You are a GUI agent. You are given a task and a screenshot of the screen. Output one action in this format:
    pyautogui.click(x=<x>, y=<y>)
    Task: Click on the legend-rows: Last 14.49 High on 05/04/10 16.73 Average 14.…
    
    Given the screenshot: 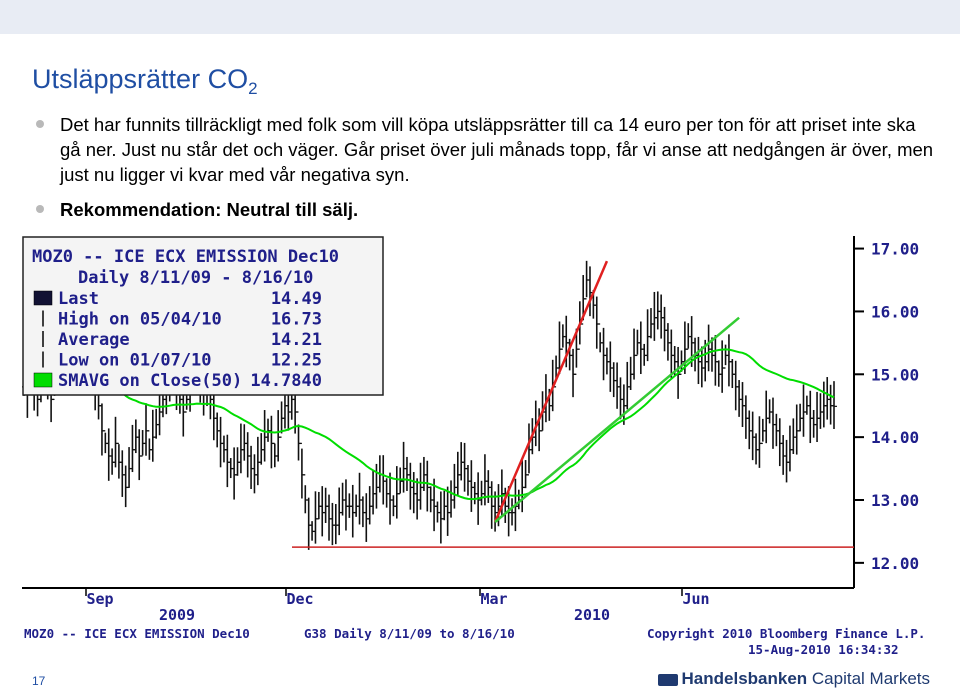 What is the action you would take?
    pyautogui.click(x=177, y=340)
    